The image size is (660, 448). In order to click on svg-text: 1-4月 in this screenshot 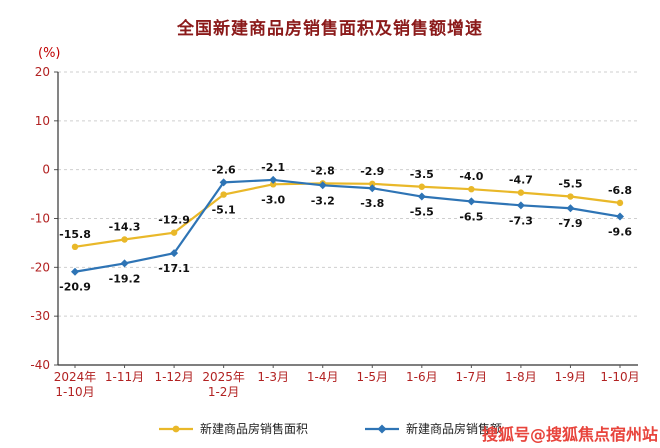, I will do `click(323, 377)`.